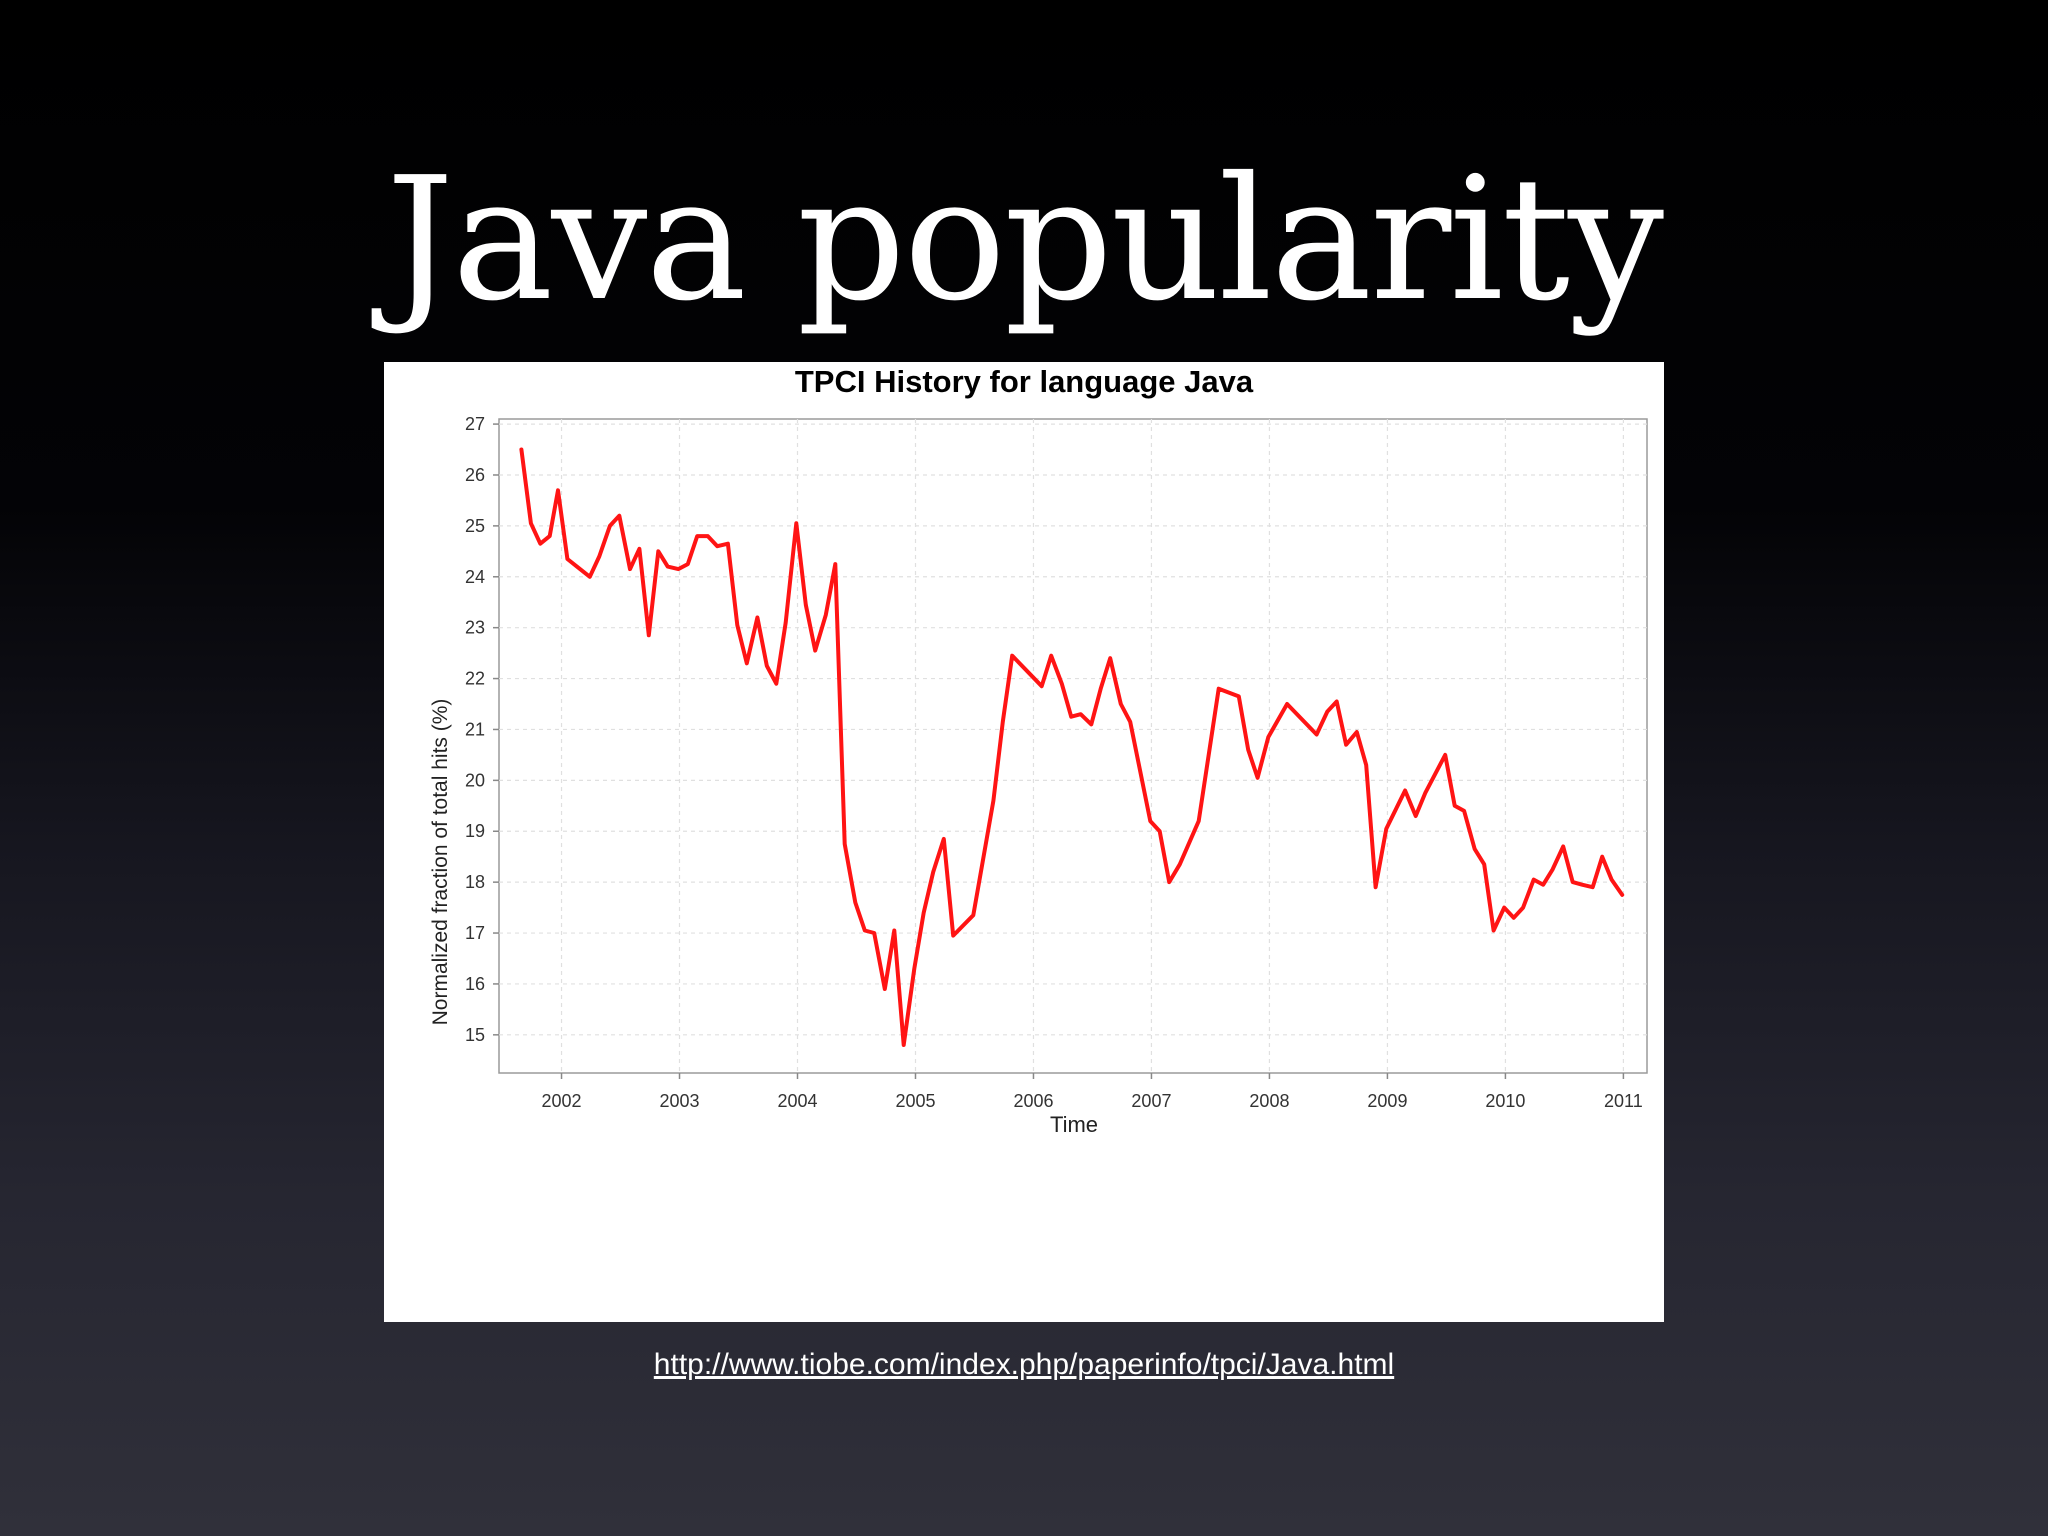  Describe the element at coordinates (475, 831) in the screenshot. I see `y-tick-label: 19` at that location.